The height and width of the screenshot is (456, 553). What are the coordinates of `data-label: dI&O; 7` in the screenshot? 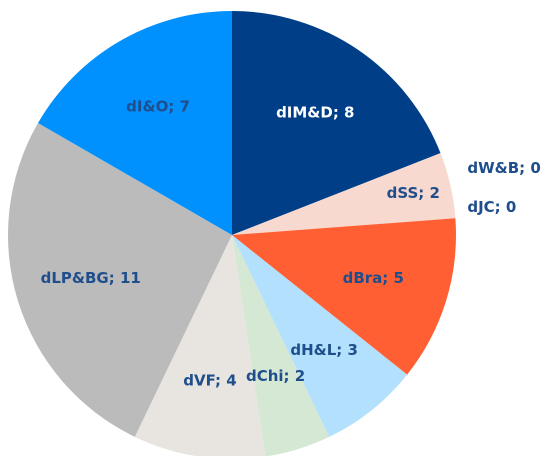 It's located at (158, 106).